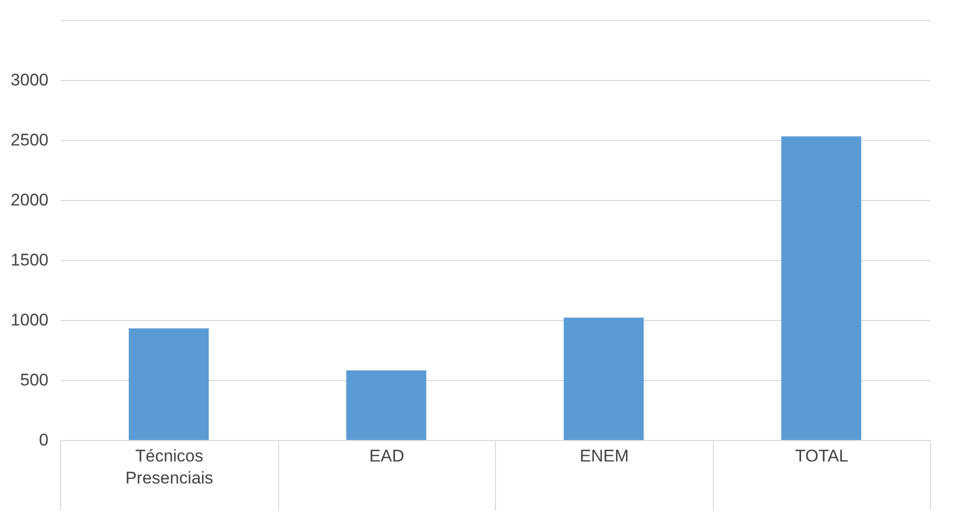 This screenshot has width=963, height=518. I want to click on y-tick-label: 500, so click(34, 380).